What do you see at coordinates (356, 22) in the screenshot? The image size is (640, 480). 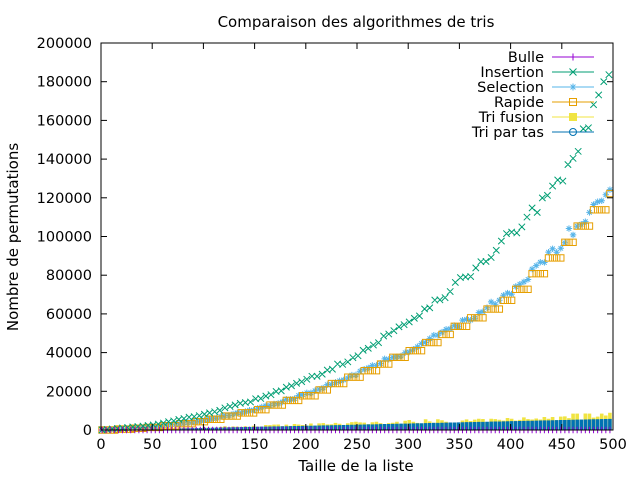 I see `chart-title: Comparaison des algorithmes de tris` at bounding box center [356, 22].